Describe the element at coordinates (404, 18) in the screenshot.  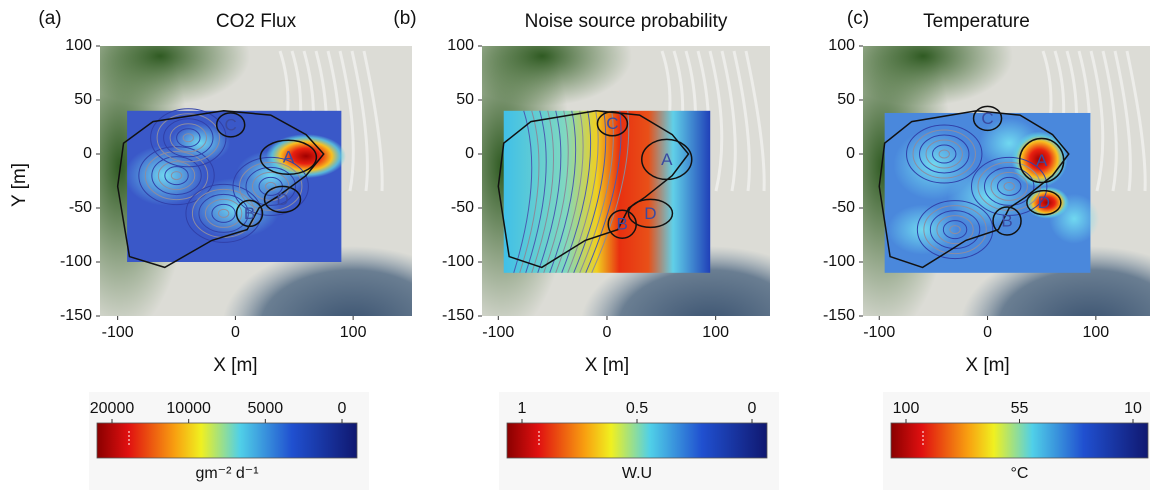
I see `panel-label: (b)` at that location.